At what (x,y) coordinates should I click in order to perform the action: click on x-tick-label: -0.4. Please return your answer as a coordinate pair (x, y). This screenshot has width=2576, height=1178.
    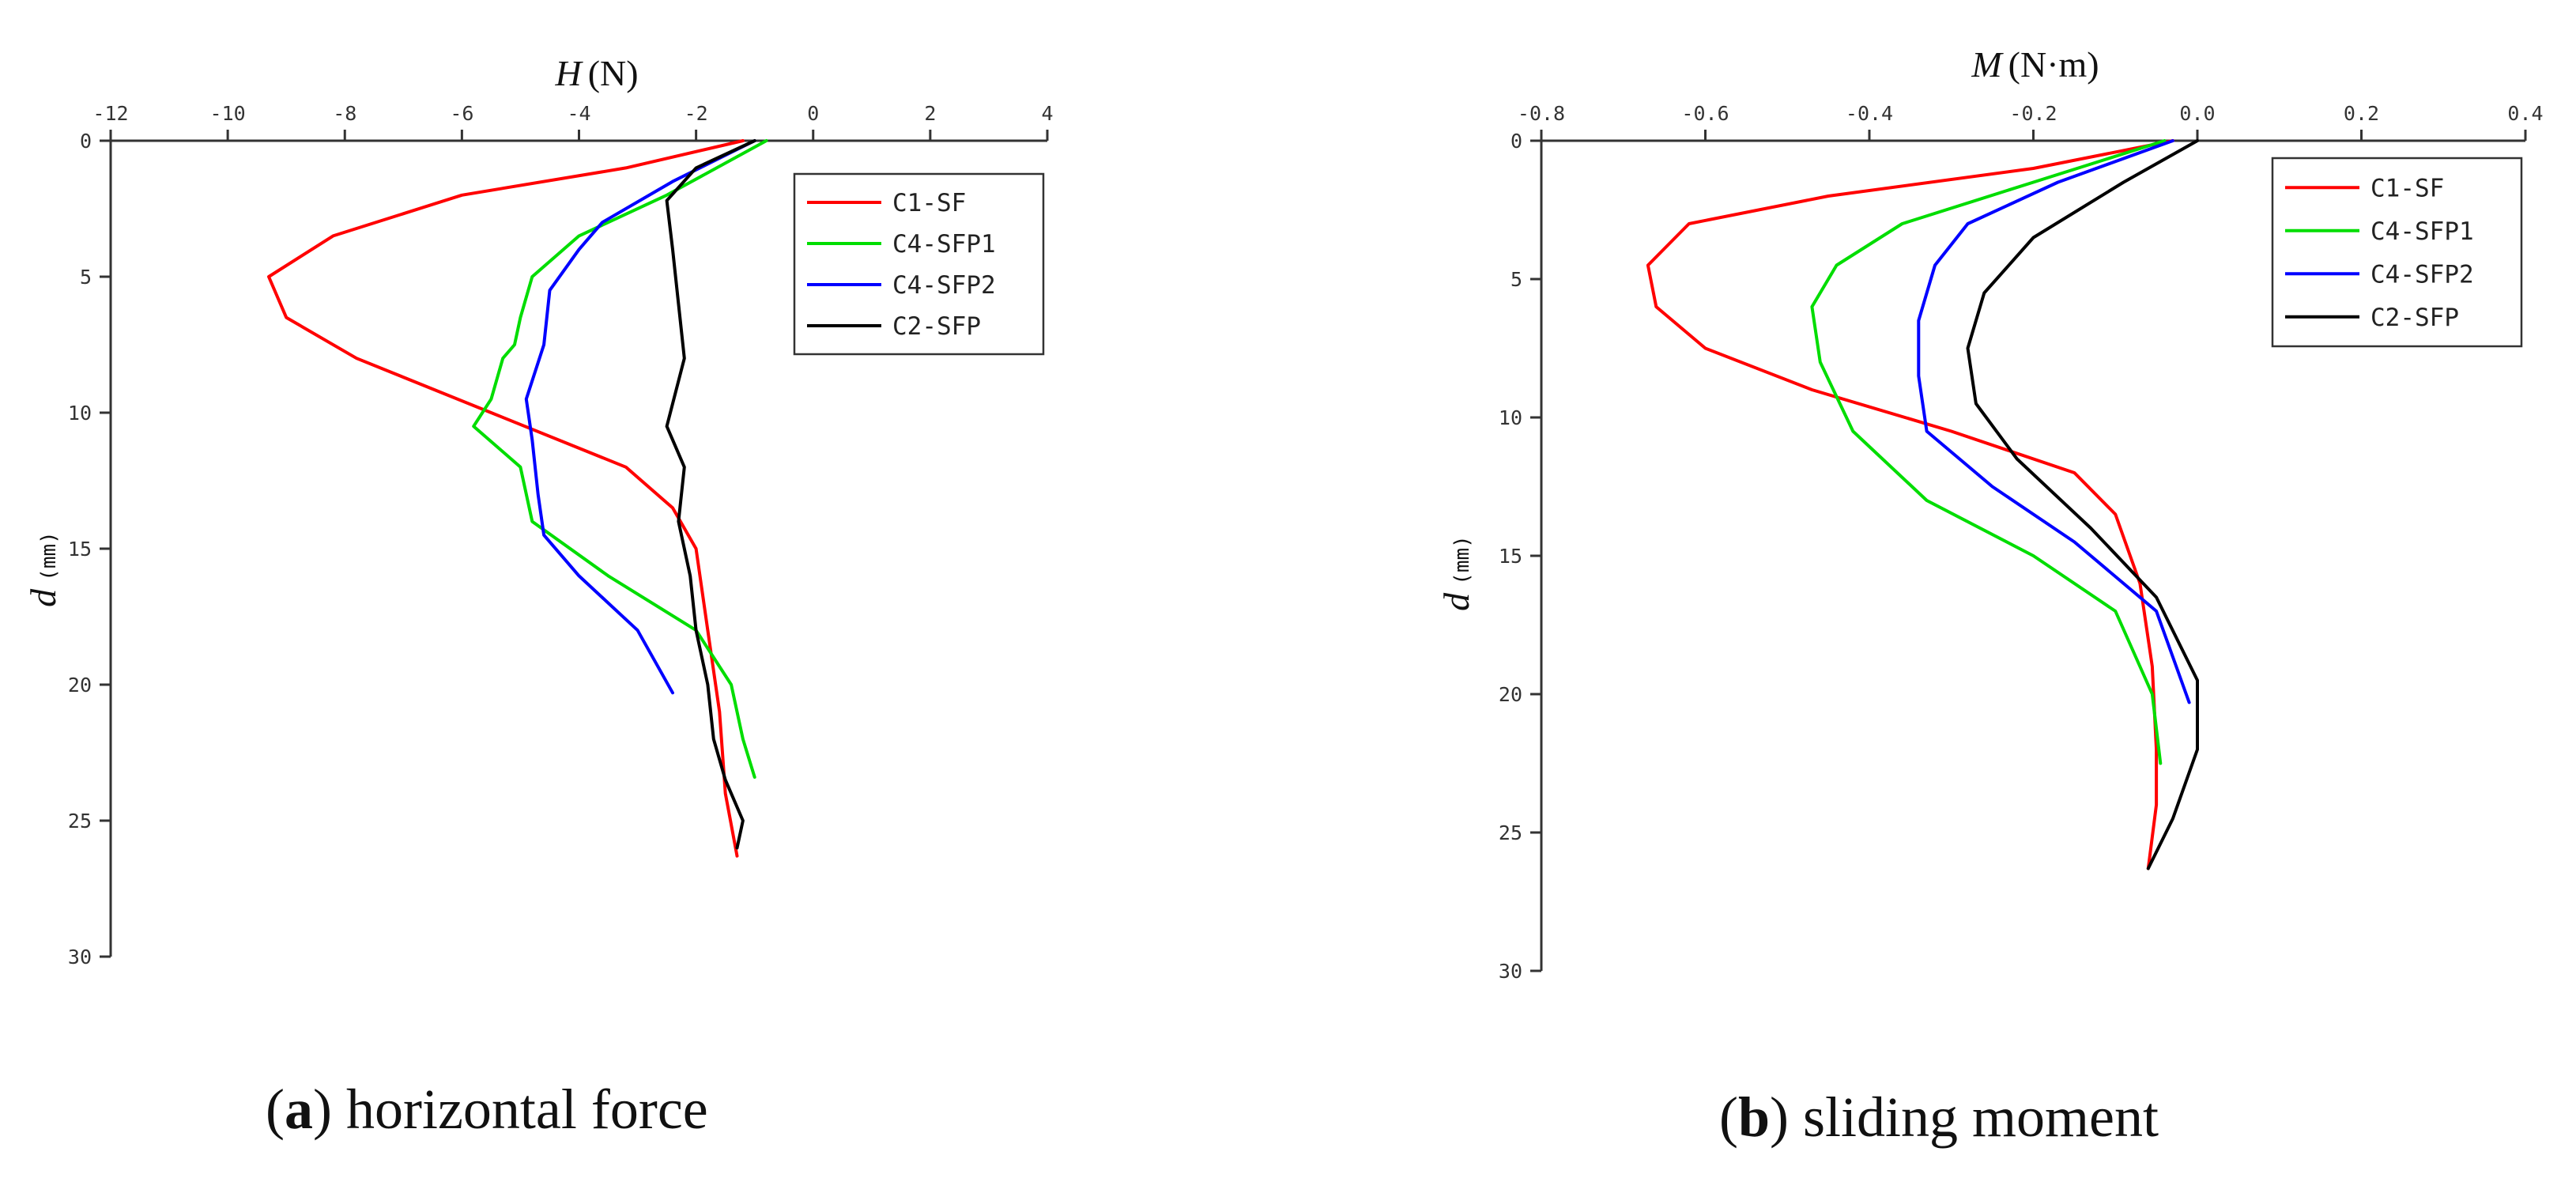
    Looking at the image, I should click on (1869, 113).